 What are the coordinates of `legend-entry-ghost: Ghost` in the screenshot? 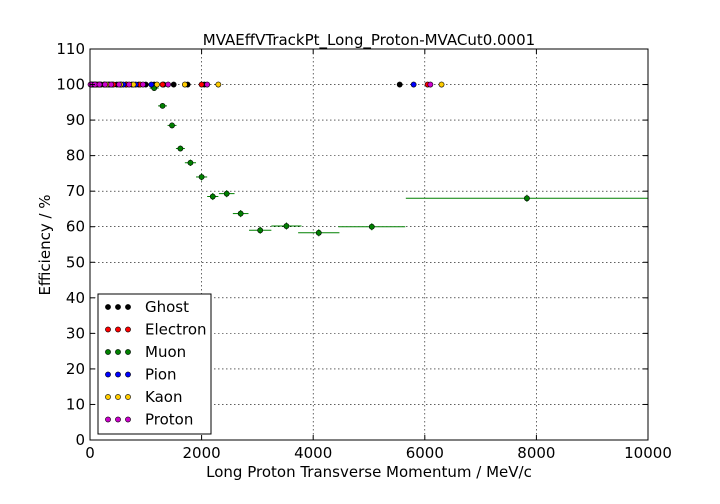 It's located at (147, 307).